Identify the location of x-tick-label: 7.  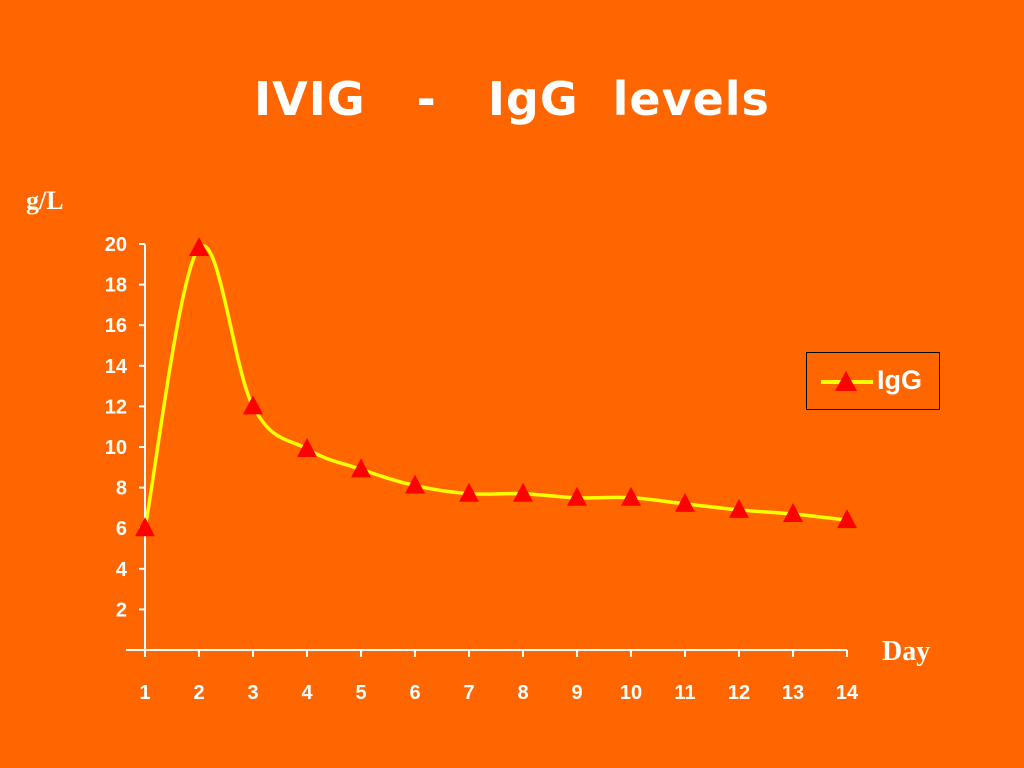
(468, 693).